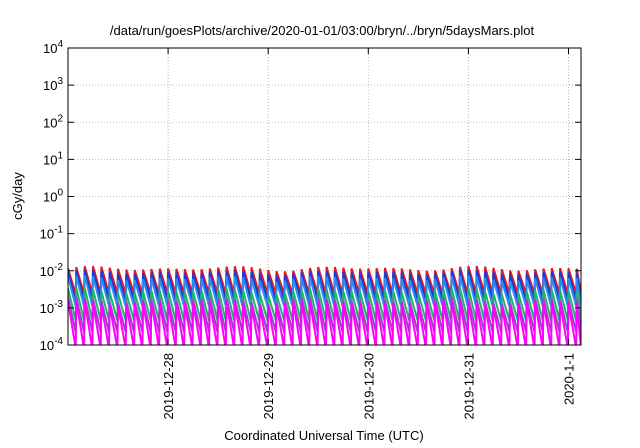  I want to click on y-tick-label: 10³, so click(53, 84).